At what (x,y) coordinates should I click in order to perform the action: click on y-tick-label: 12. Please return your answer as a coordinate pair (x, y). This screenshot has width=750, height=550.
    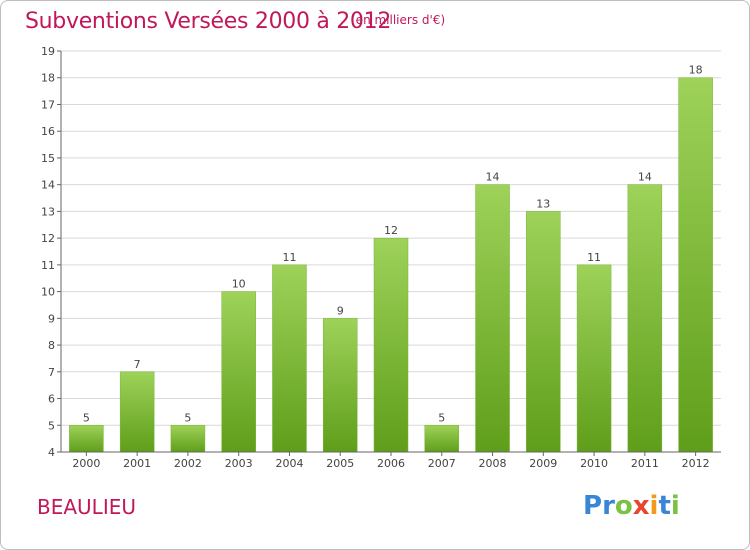
    Looking at the image, I should click on (48, 238).